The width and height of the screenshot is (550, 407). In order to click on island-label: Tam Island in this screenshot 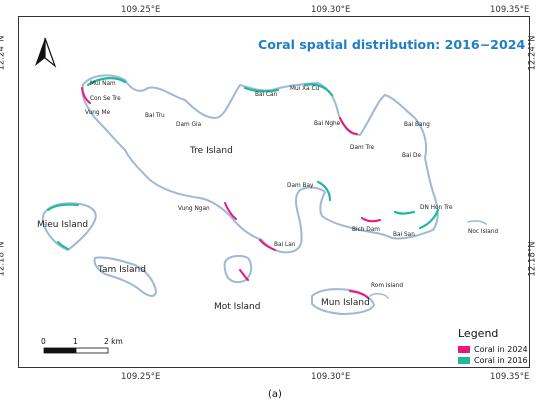, I will do `click(122, 270)`.